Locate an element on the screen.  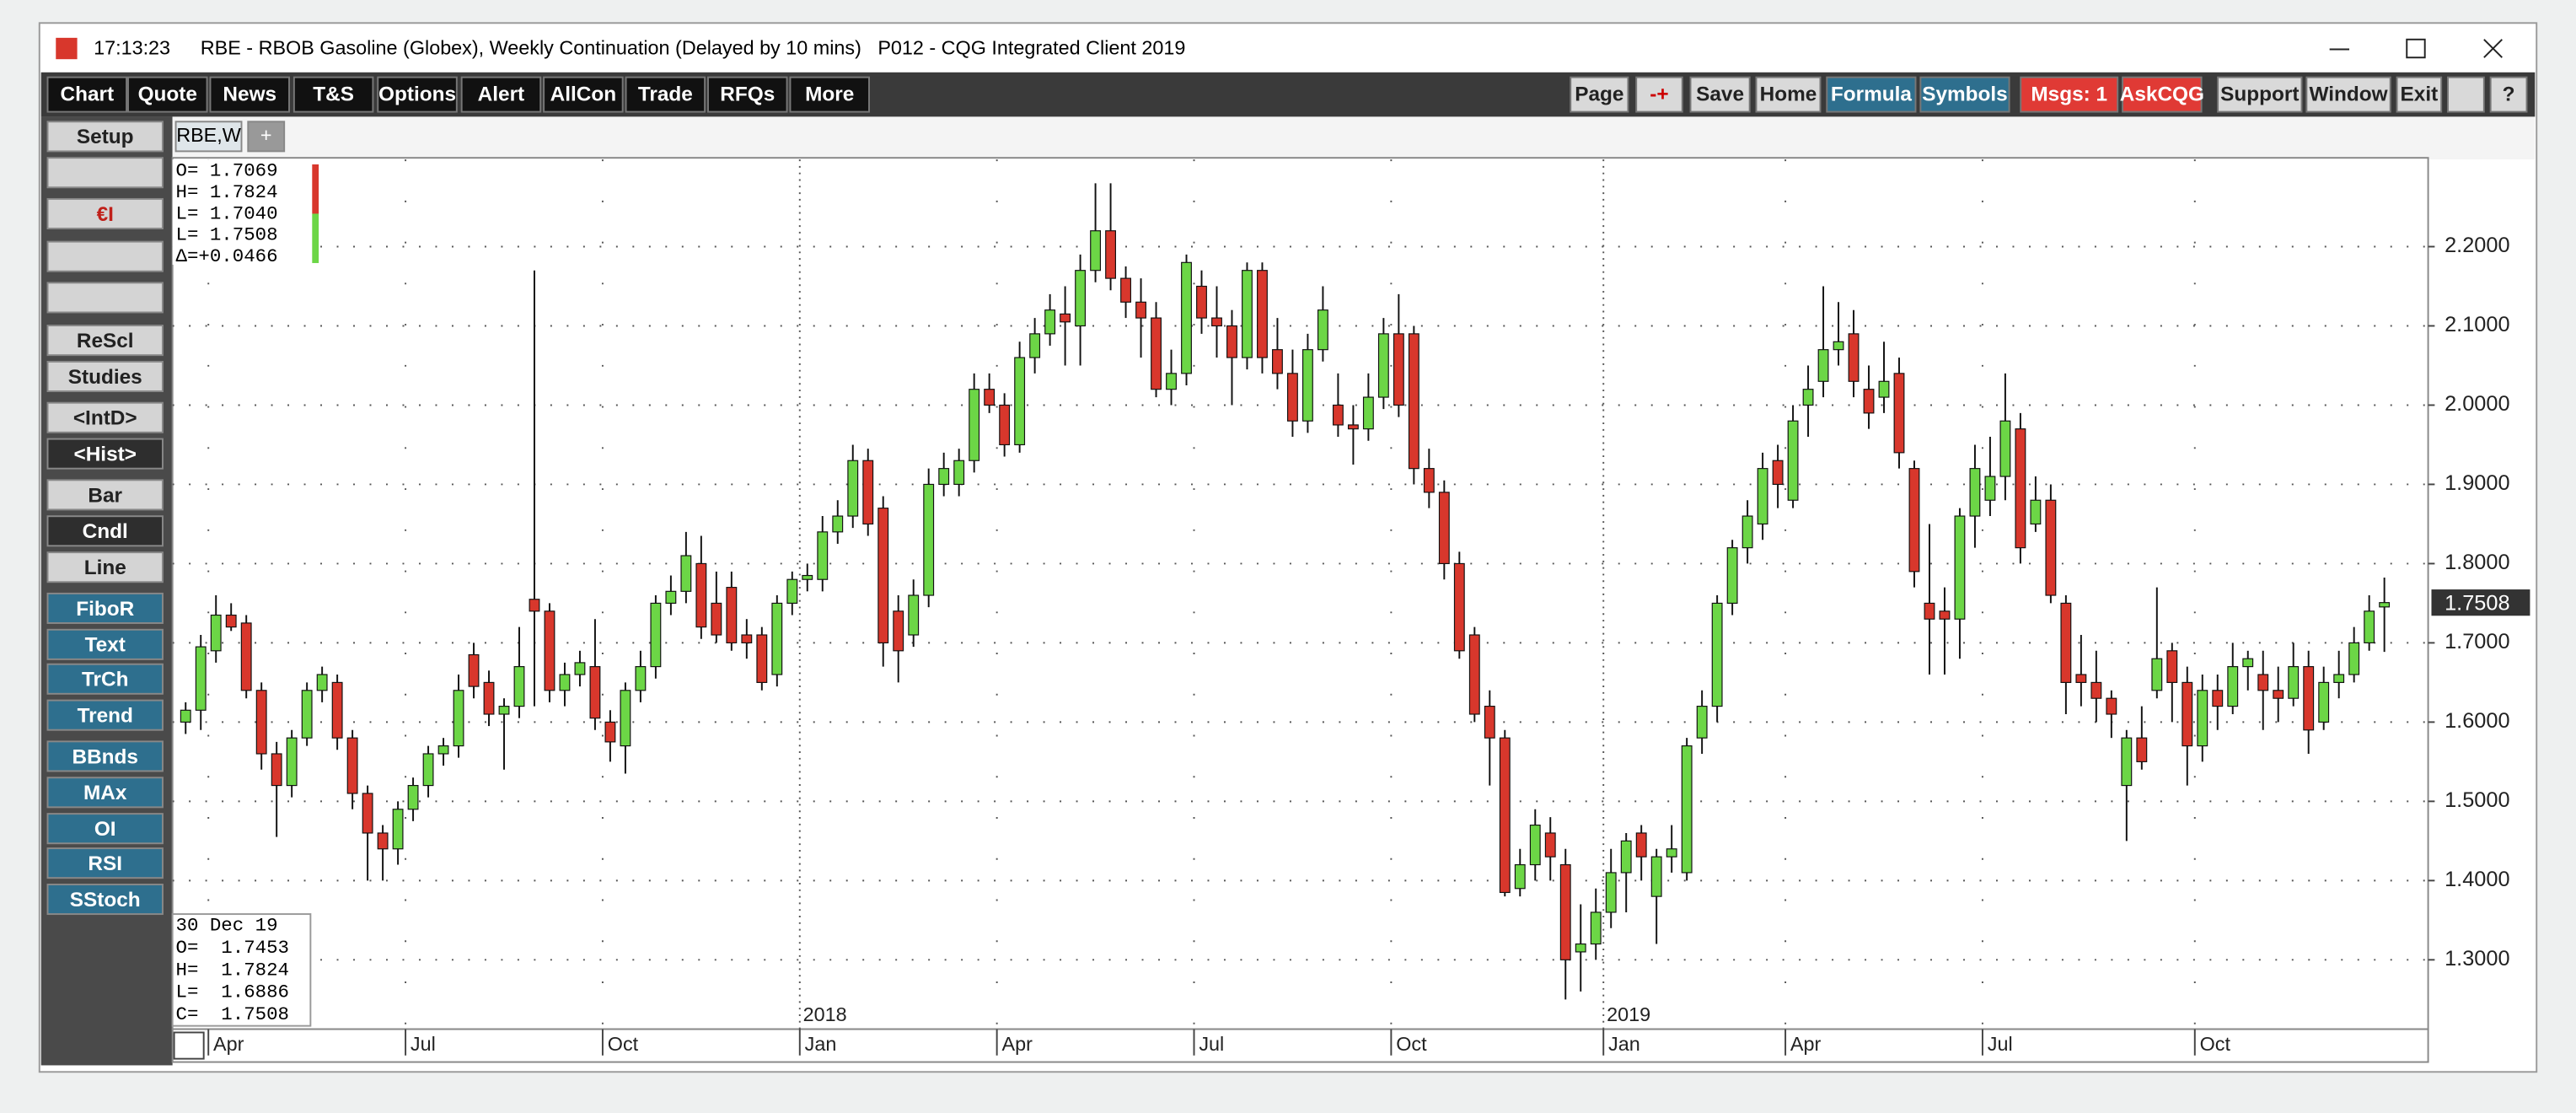
info-box is located at coordinates (246, 212).